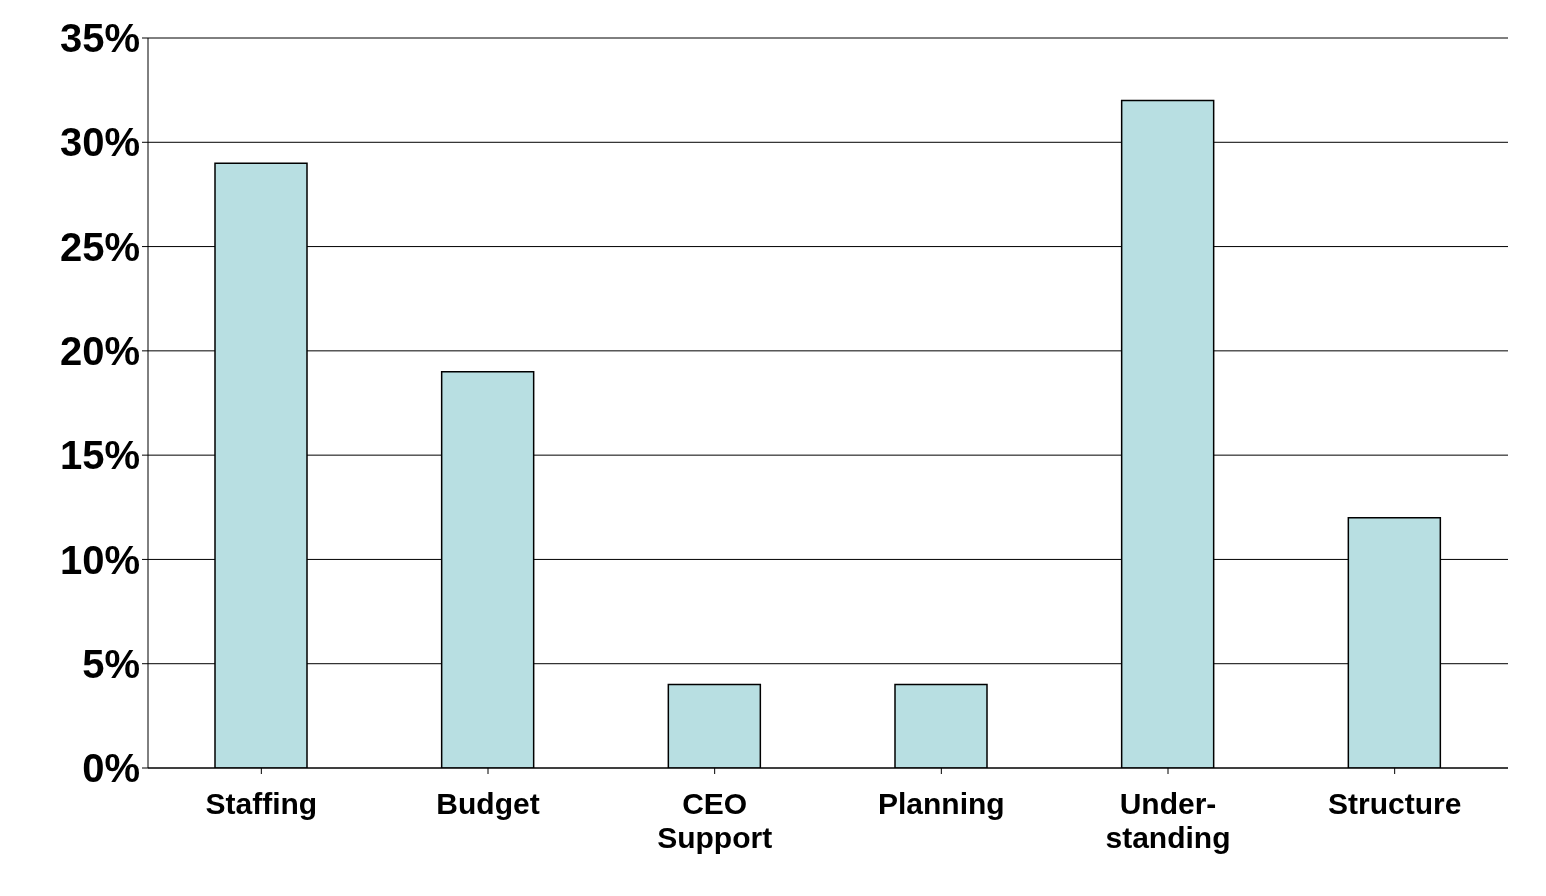 The image size is (1546, 896). I want to click on x-tick-label: Under-standing, so click(1168, 820).